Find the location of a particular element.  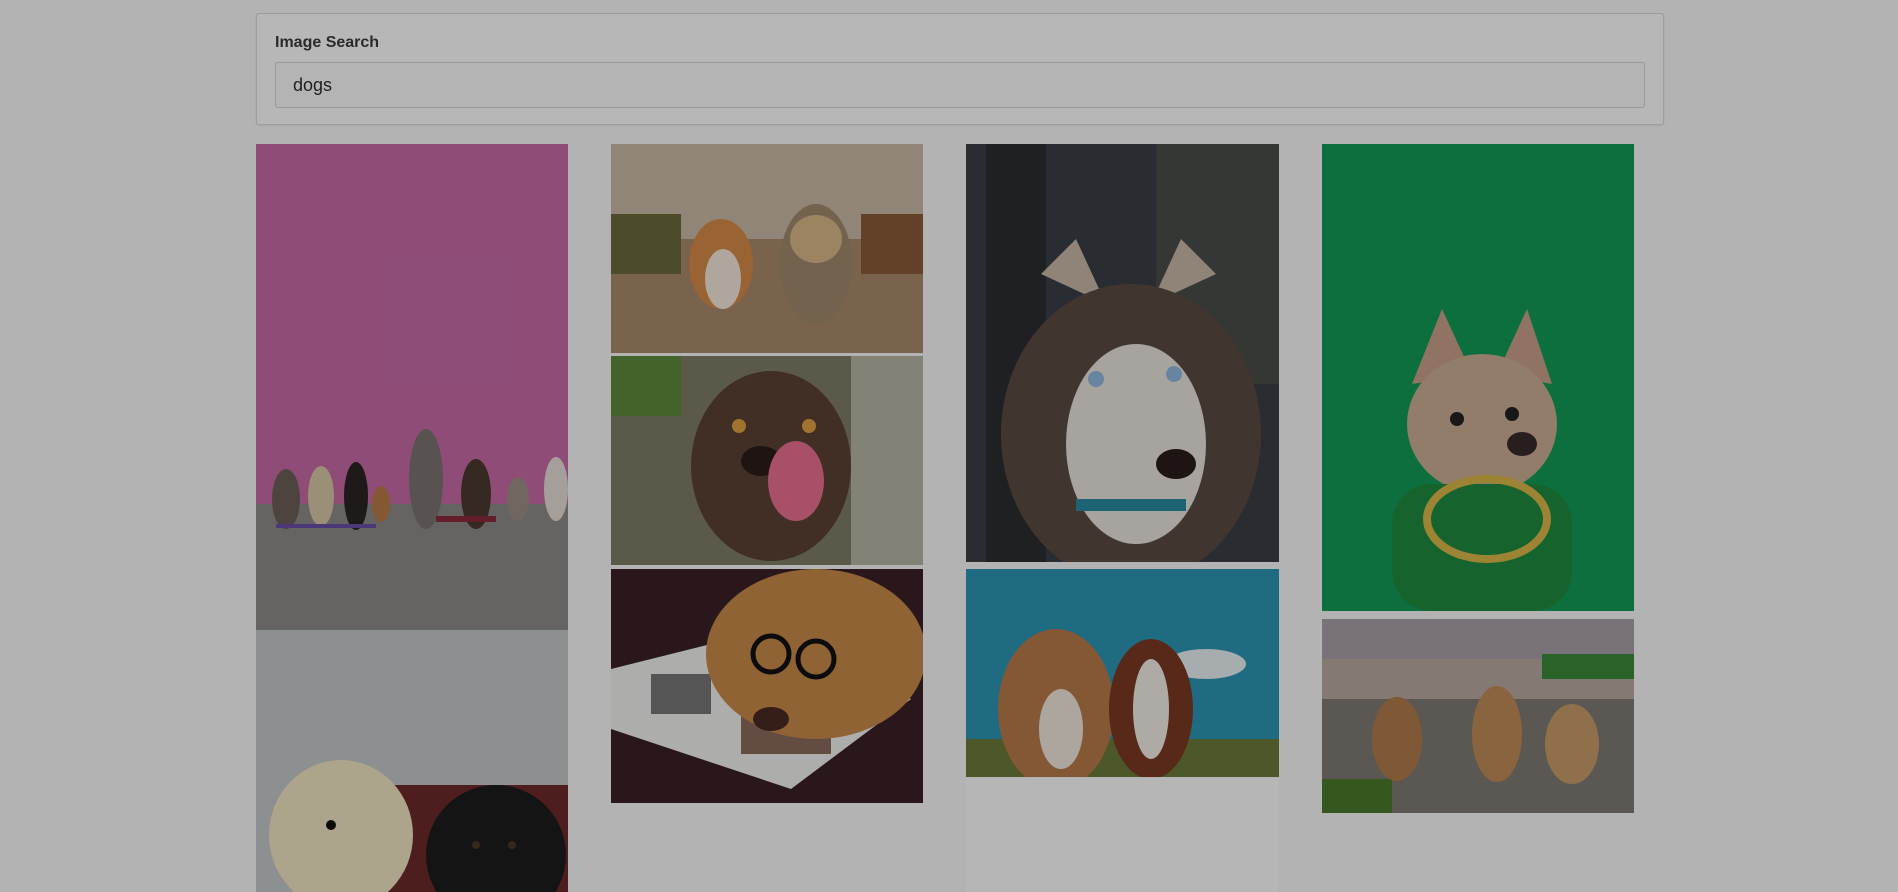

image-search-panel: Image Search is located at coordinates (960, 69).